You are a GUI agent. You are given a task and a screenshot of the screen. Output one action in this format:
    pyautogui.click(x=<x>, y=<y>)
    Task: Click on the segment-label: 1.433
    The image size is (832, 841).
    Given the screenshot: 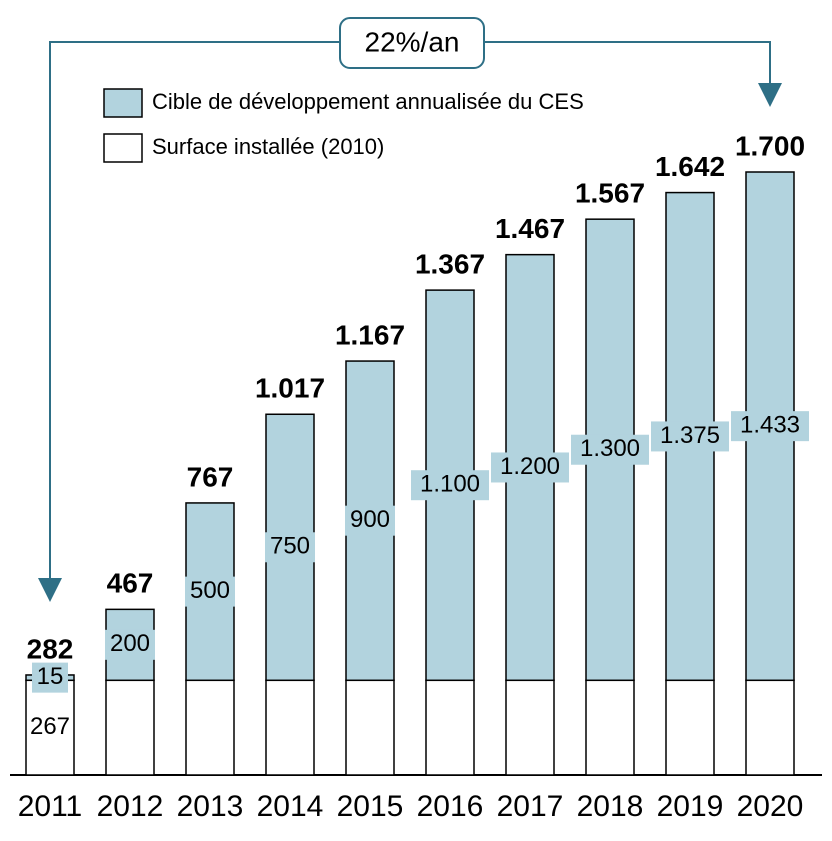 What is the action you would take?
    pyautogui.click(x=770, y=424)
    